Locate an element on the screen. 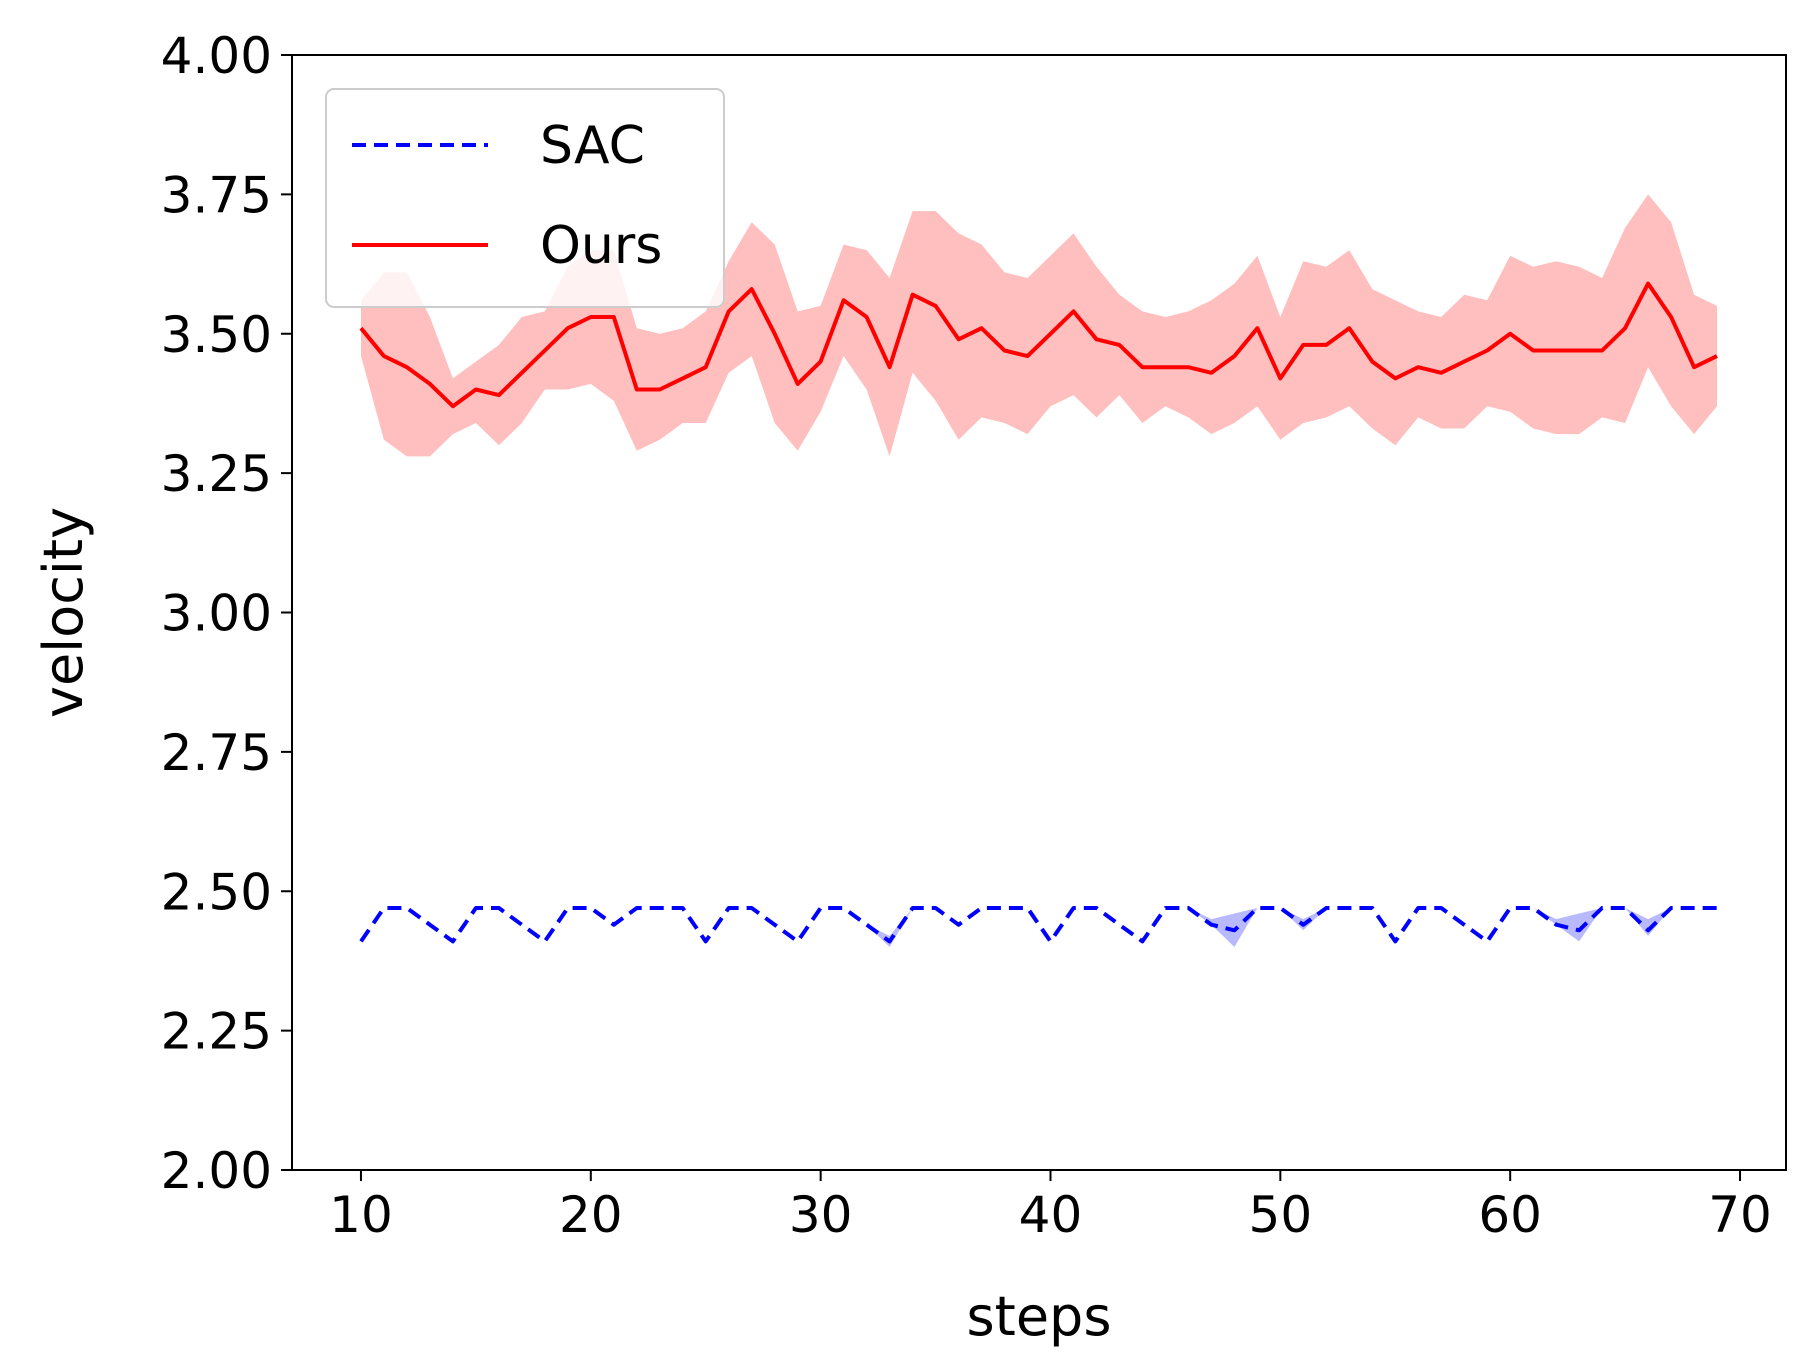  y-tick-label: 4.00 is located at coordinates (216, 56).